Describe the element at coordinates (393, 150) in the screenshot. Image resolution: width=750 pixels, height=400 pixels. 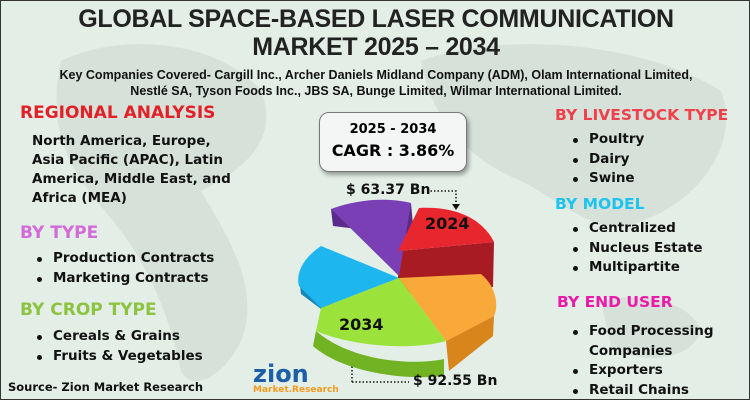
I see `cagr-value: CAGR : 3.86%` at that location.